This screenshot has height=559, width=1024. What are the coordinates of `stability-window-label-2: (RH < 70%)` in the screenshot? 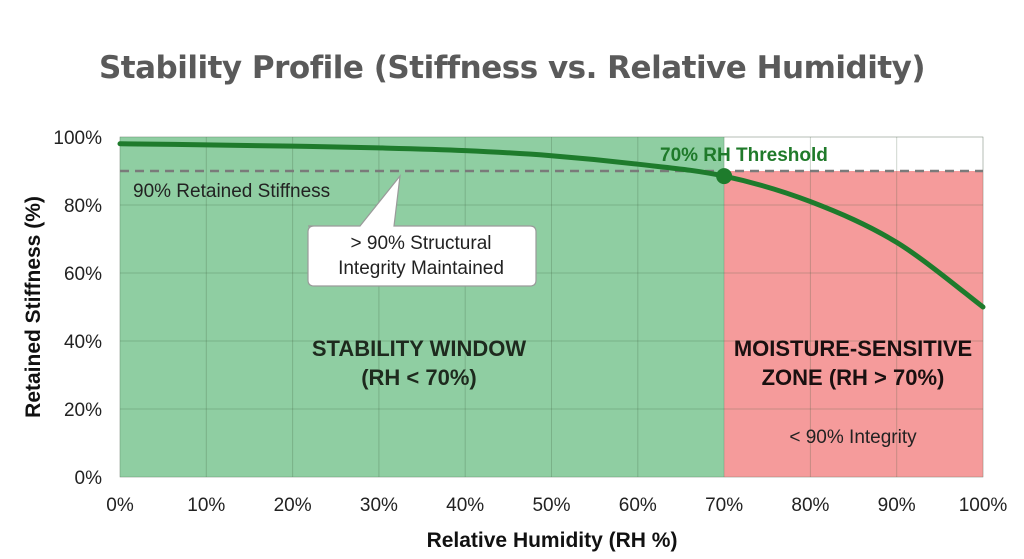 It's located at (419, 377).